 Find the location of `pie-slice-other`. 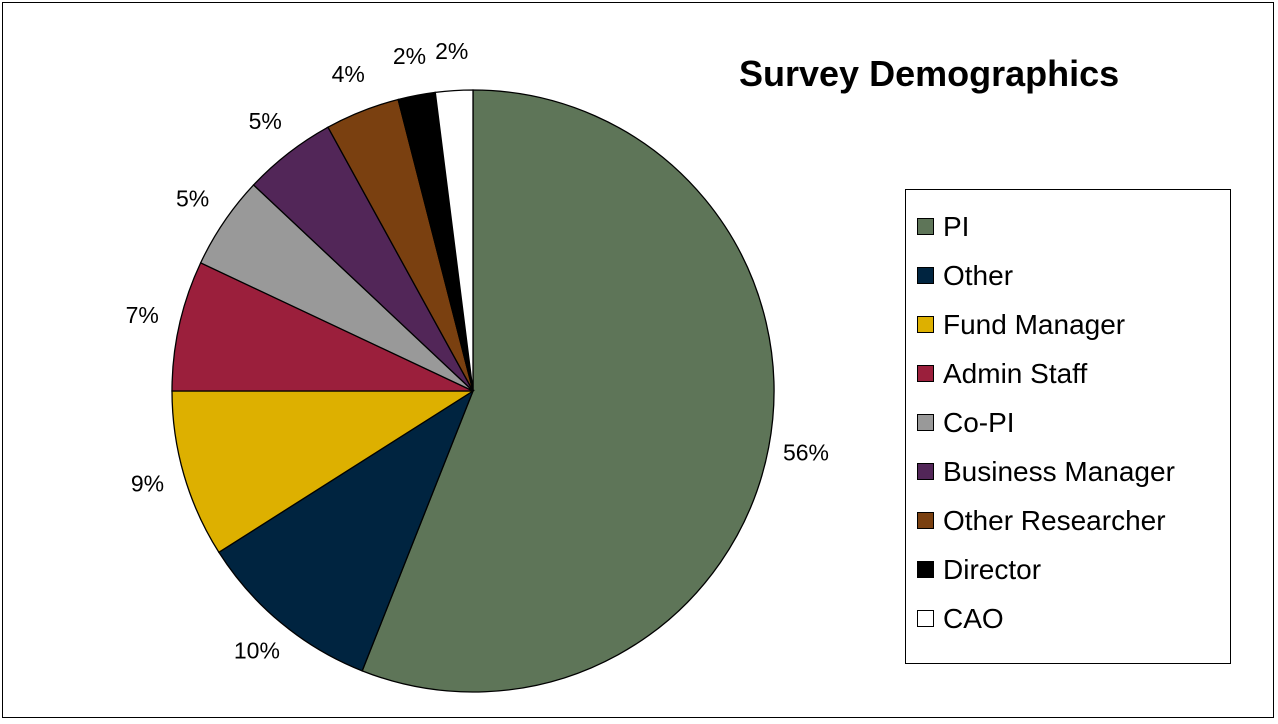

pie-slice-other is located at coordinates (346, 530).